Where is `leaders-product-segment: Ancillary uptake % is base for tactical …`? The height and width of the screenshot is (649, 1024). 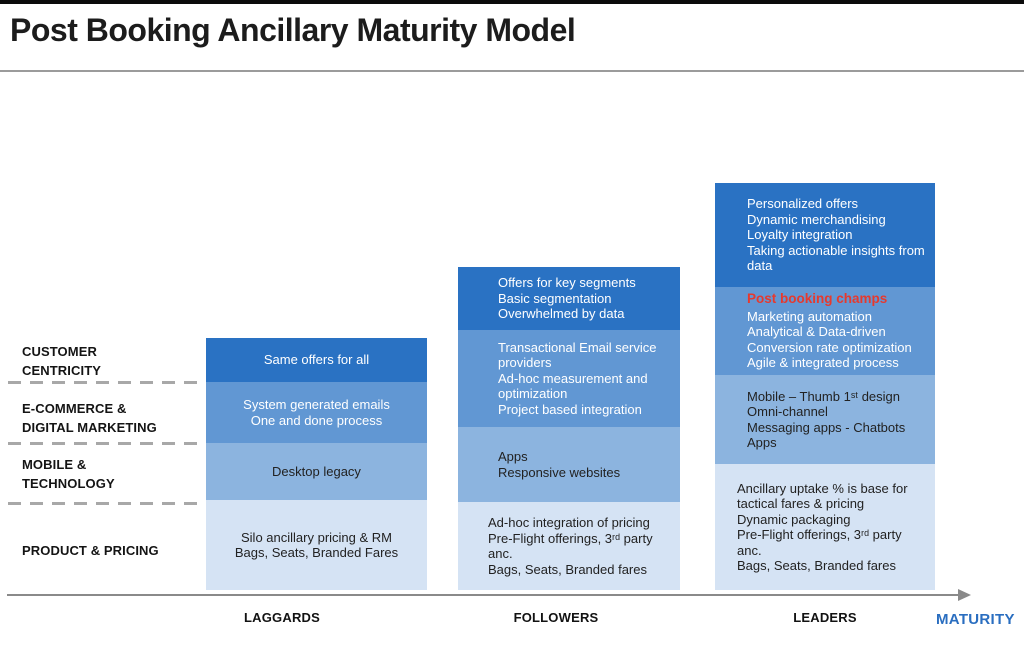
leaders-product-segment: Ancillary uptake % is base for tactical … is located at coordinates (825, 527).